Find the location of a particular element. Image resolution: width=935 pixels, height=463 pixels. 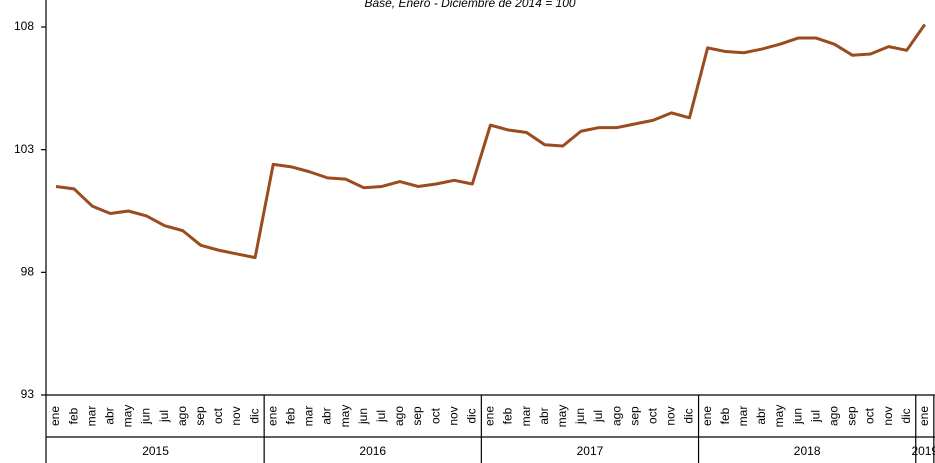

y-tick-label: 93 is located at coordinates (28, 394).